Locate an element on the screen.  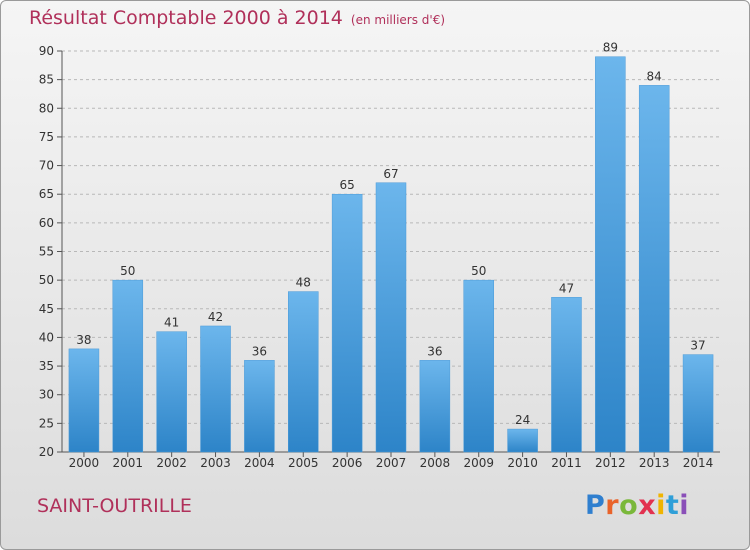
y-tick-label: 90 is located at coordinates (46, 51).